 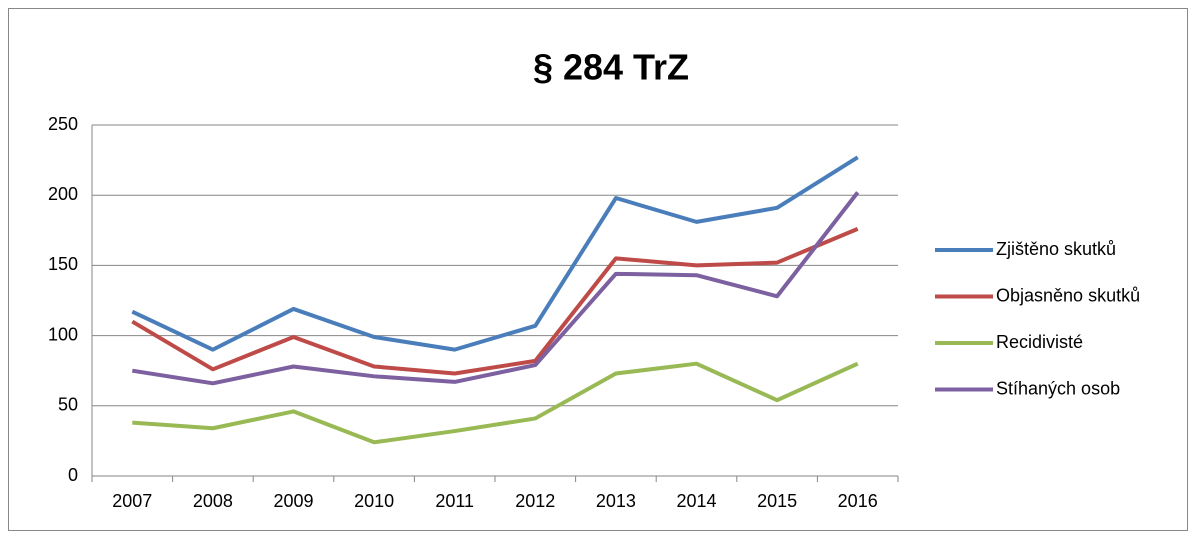 What do you see at coordinates (374, 501) in the screenshot?
I see `x-tick-label: 2010` at bounding box center [374, 501].